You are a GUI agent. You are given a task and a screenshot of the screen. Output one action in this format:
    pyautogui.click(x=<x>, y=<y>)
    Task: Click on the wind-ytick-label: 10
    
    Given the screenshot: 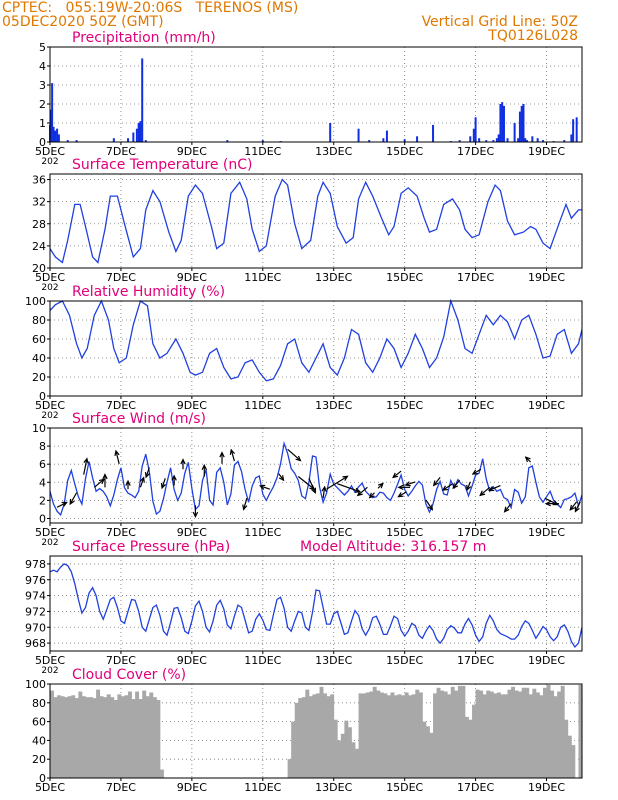 What is the action you would take?
    pyautogui.click(x=39, y=428)
    